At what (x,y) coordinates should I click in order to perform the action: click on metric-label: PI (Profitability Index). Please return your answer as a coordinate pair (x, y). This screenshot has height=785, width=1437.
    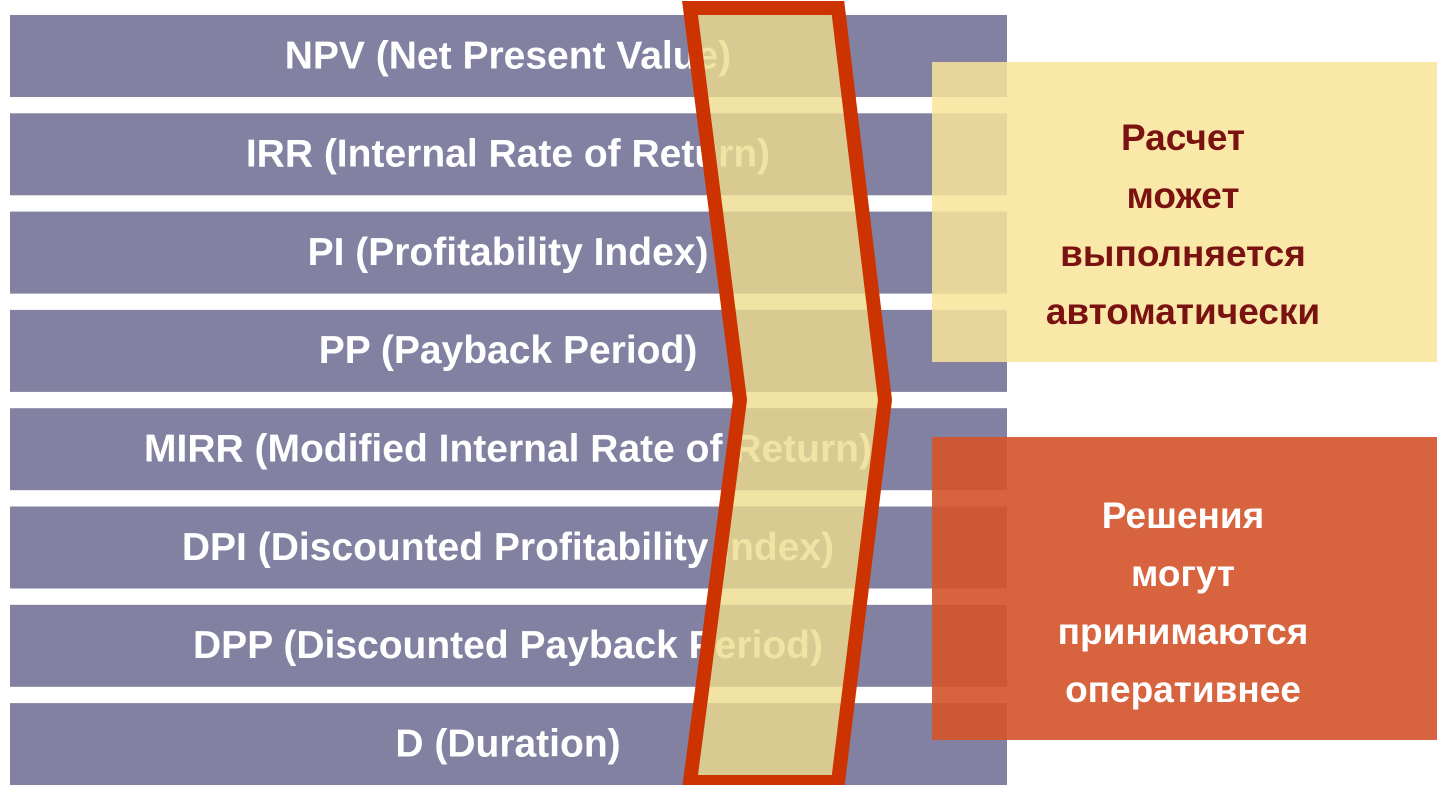
    Looking at the image, I should click on (508, 252).